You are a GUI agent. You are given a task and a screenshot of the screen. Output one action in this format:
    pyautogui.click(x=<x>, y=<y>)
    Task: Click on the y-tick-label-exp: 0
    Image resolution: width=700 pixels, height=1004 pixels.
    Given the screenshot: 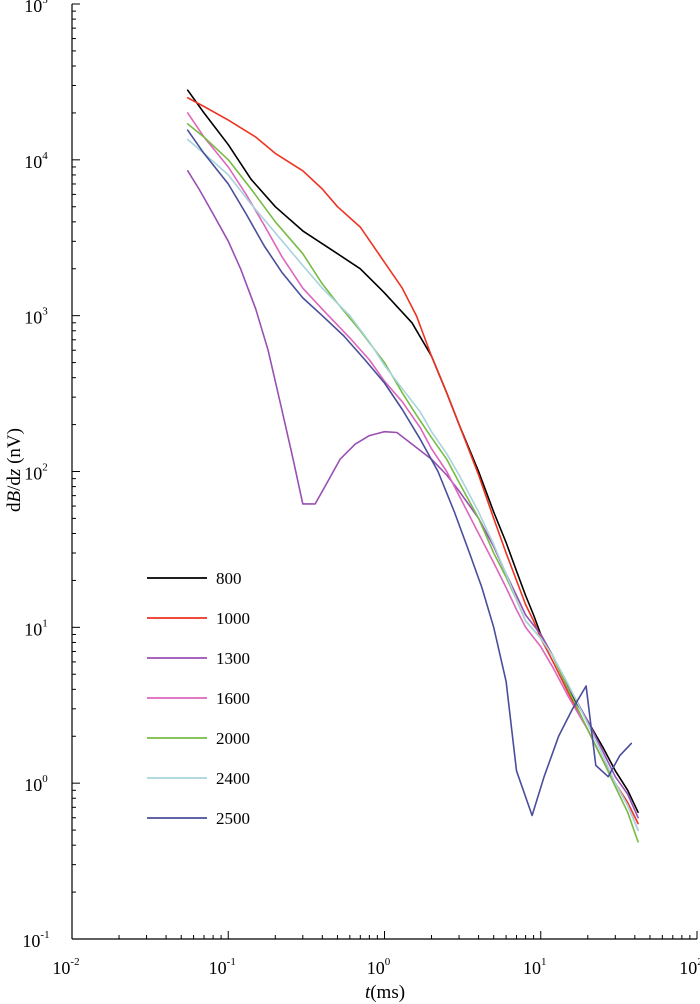 What is the action you would take?
    pyautogui.click(x=45, y=779)
    